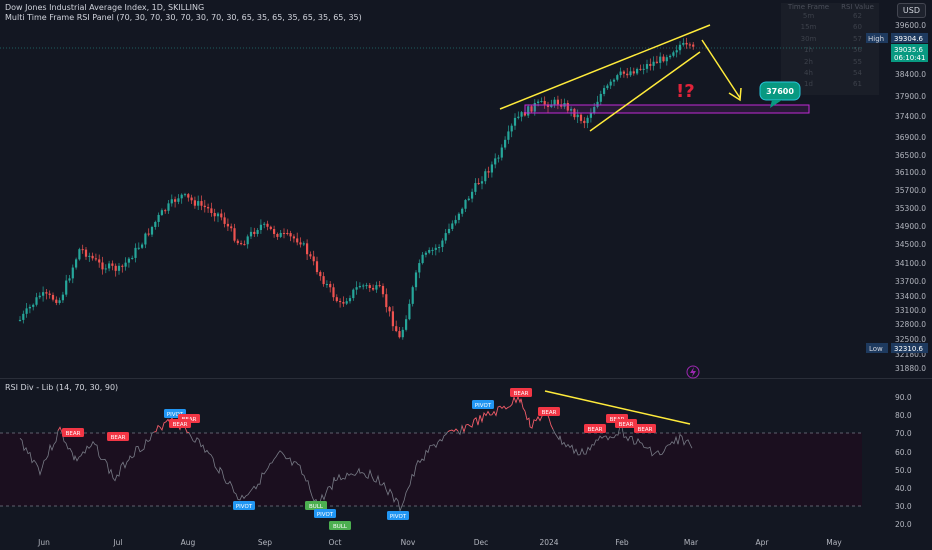  I want to click on rsi-table-header-value: RSI Value, so click(857, 7).